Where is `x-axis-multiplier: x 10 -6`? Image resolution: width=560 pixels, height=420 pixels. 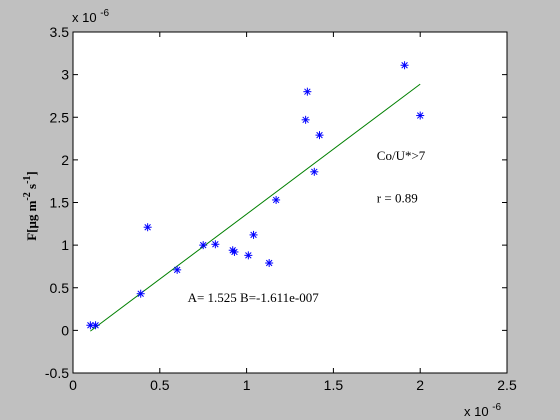 x-axis-multiplier: x 10 -6 is located at coordinates (483, 410).